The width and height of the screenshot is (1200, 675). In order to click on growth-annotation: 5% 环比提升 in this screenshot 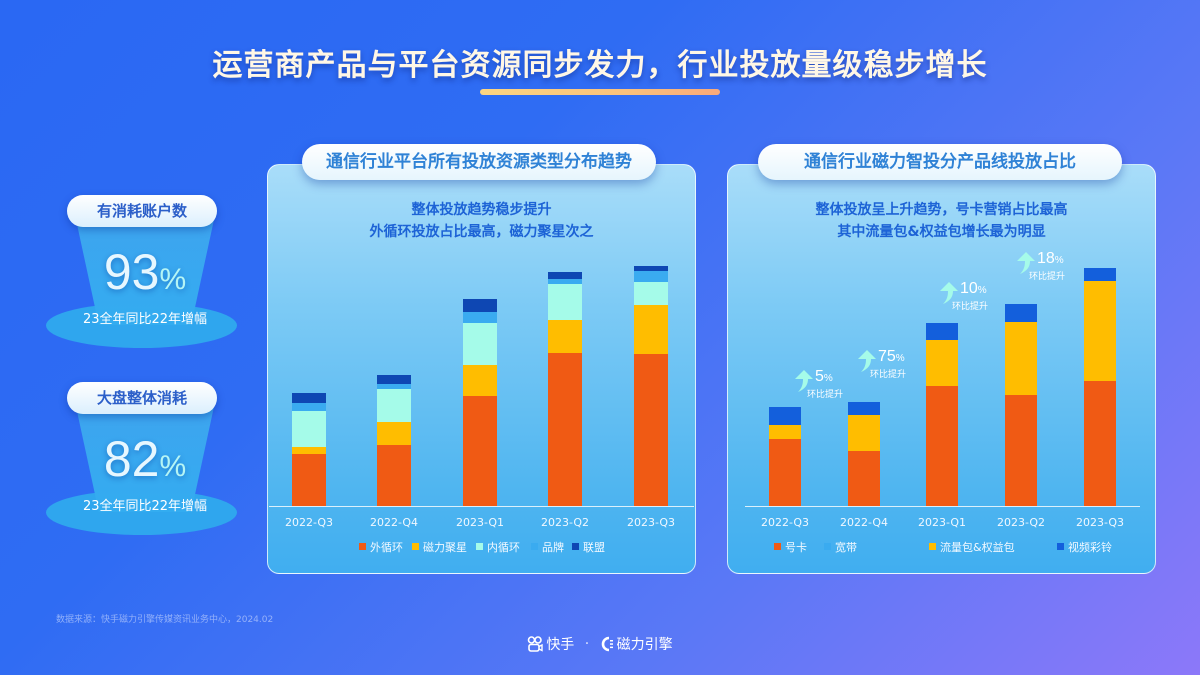, I will do `click(830, 388)`.